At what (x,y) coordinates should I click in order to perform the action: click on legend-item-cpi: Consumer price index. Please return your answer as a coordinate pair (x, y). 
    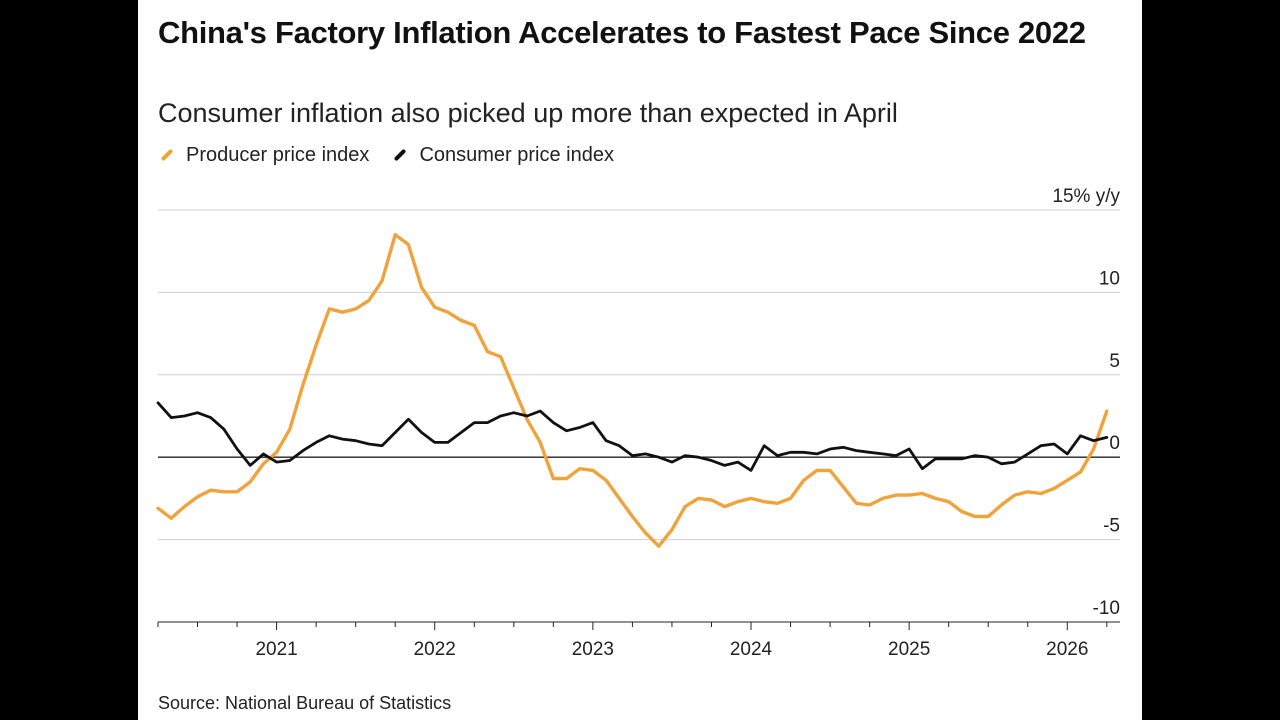
    Looking at the image, I should click on (502, 155).